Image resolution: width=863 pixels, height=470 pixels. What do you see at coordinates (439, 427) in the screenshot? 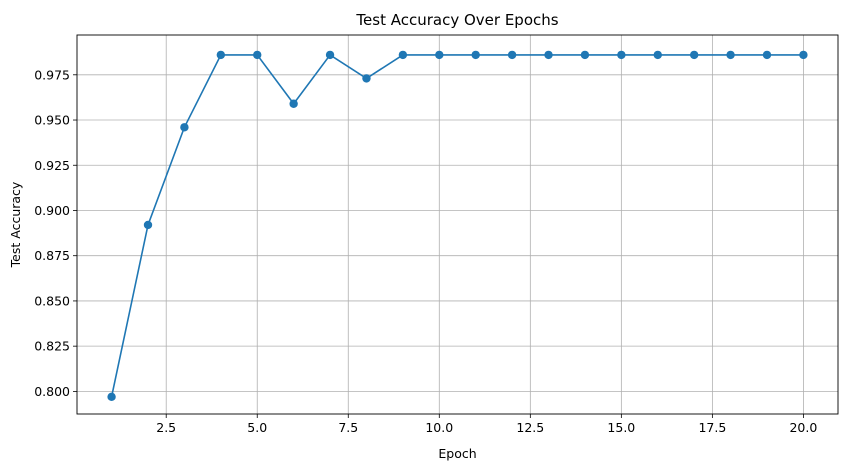
I see `x-tick-label: 10.0` at bounding box center [439, 427].